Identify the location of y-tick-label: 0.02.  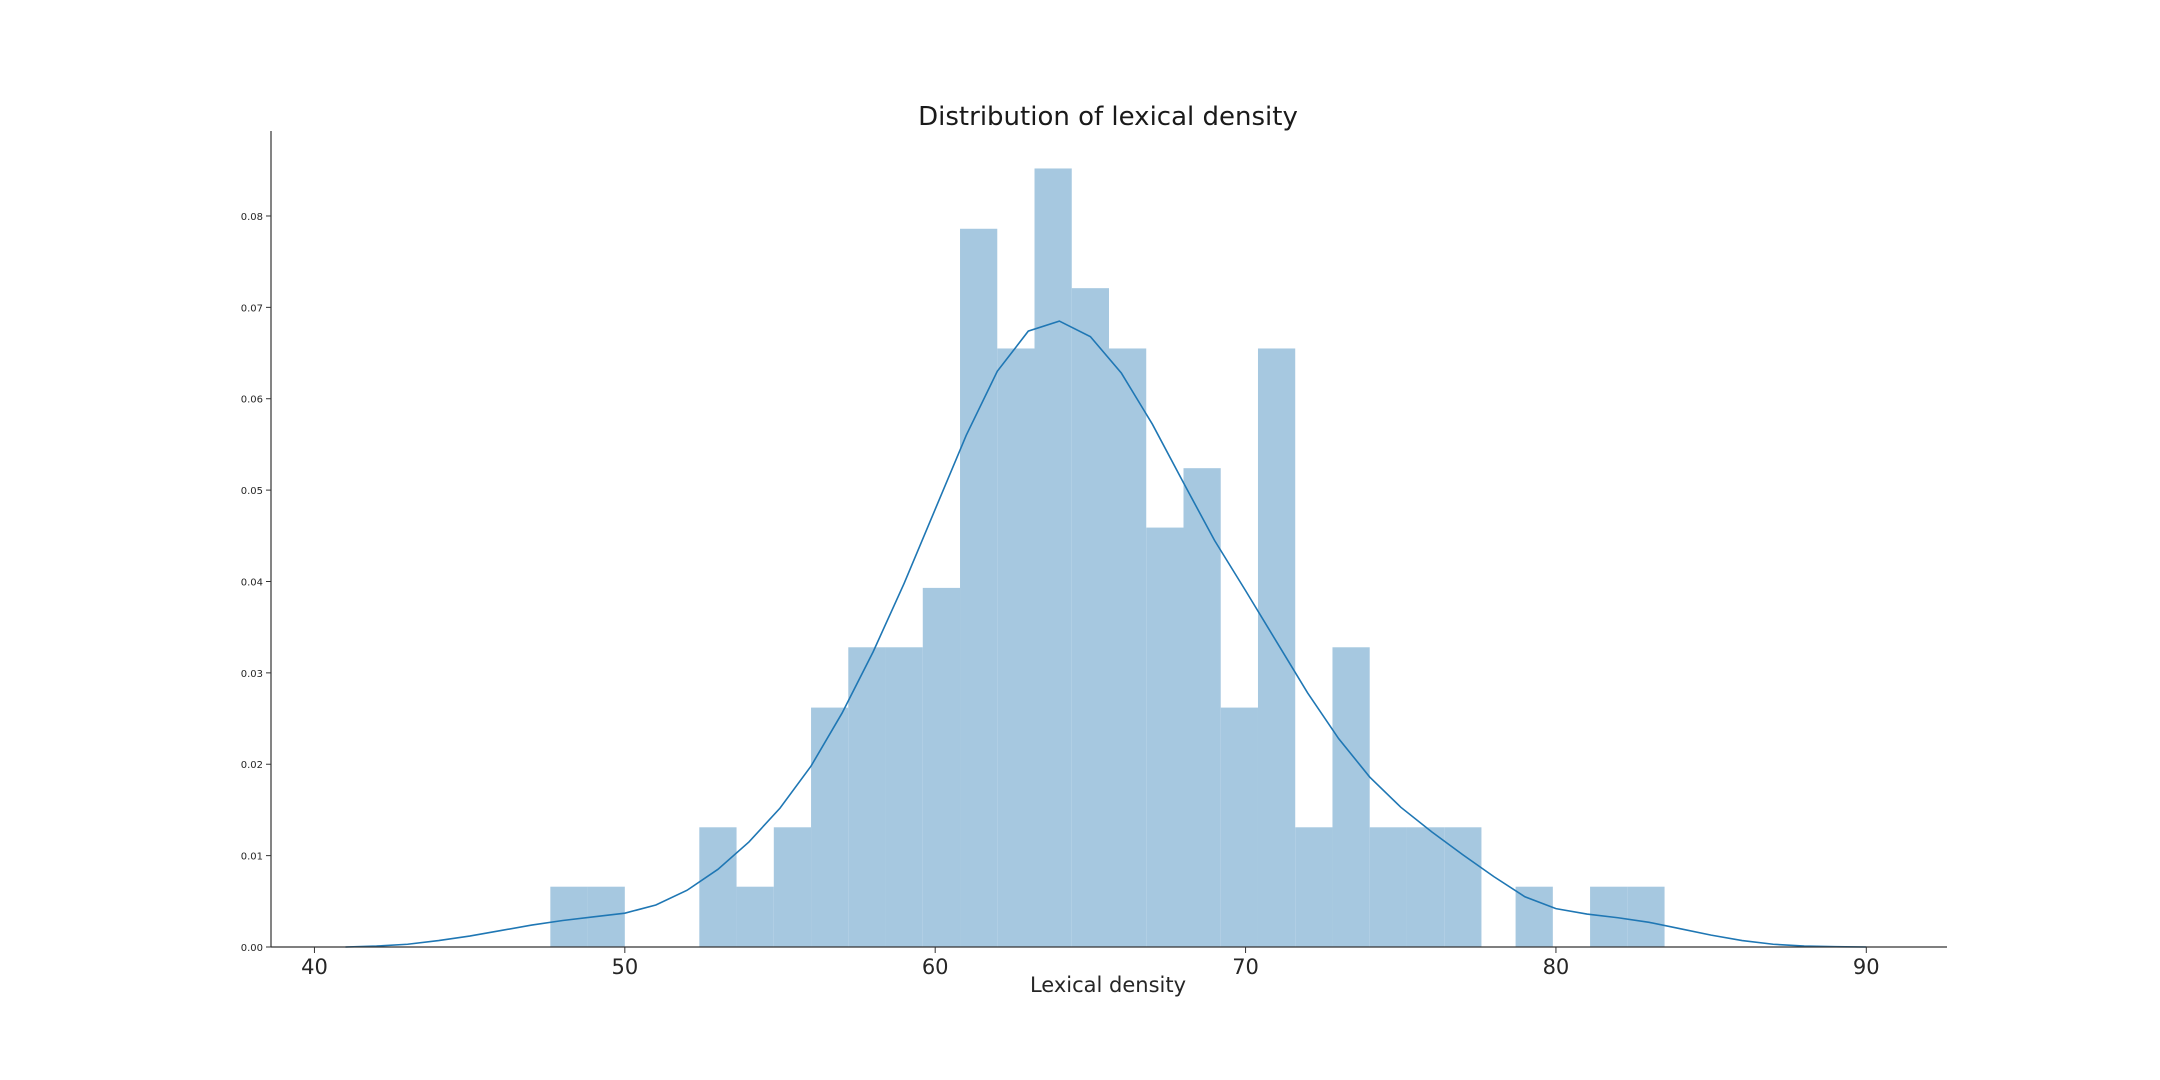
(252, 765).